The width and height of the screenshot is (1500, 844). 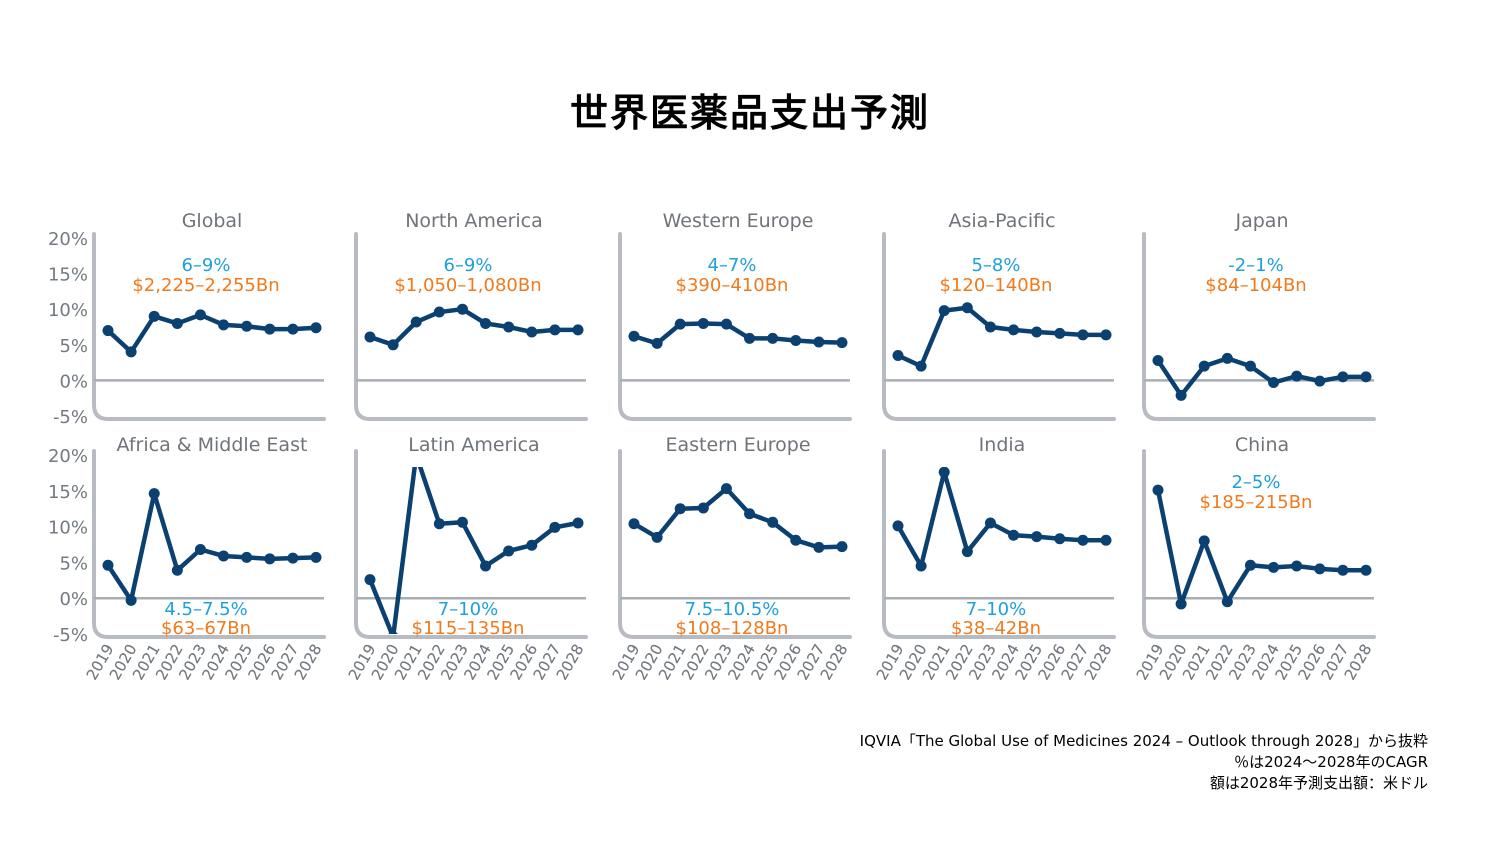 I want to click on chart-title: Eastern Europe, so click(x=737, y=445).